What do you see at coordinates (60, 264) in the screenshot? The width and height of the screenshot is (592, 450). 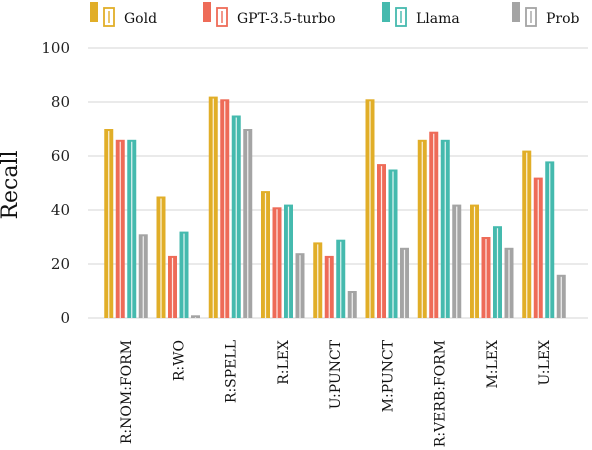 I see `y-tick-label: 20` at bounding box center [60, 264].